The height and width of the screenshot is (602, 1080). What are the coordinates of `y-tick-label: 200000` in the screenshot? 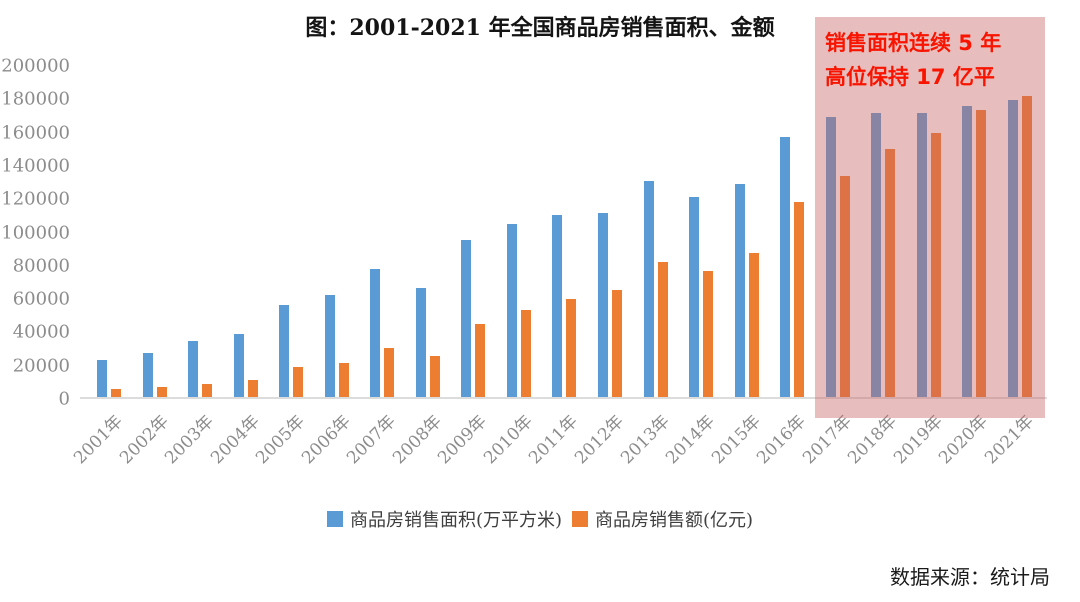 It's located at (35, 66).